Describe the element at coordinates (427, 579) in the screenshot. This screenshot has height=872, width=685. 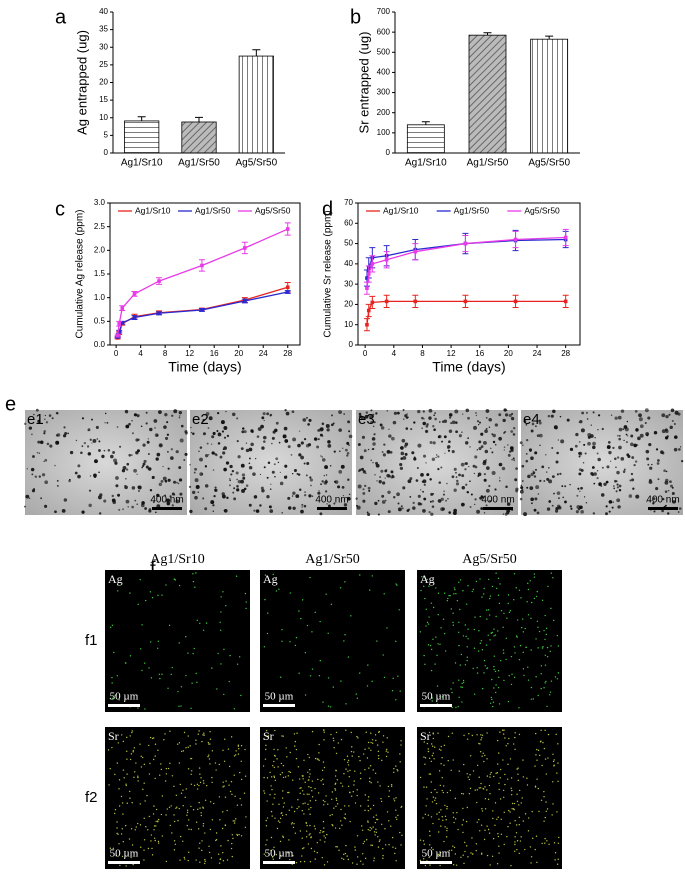
I see `element-label: Ag` at that location.